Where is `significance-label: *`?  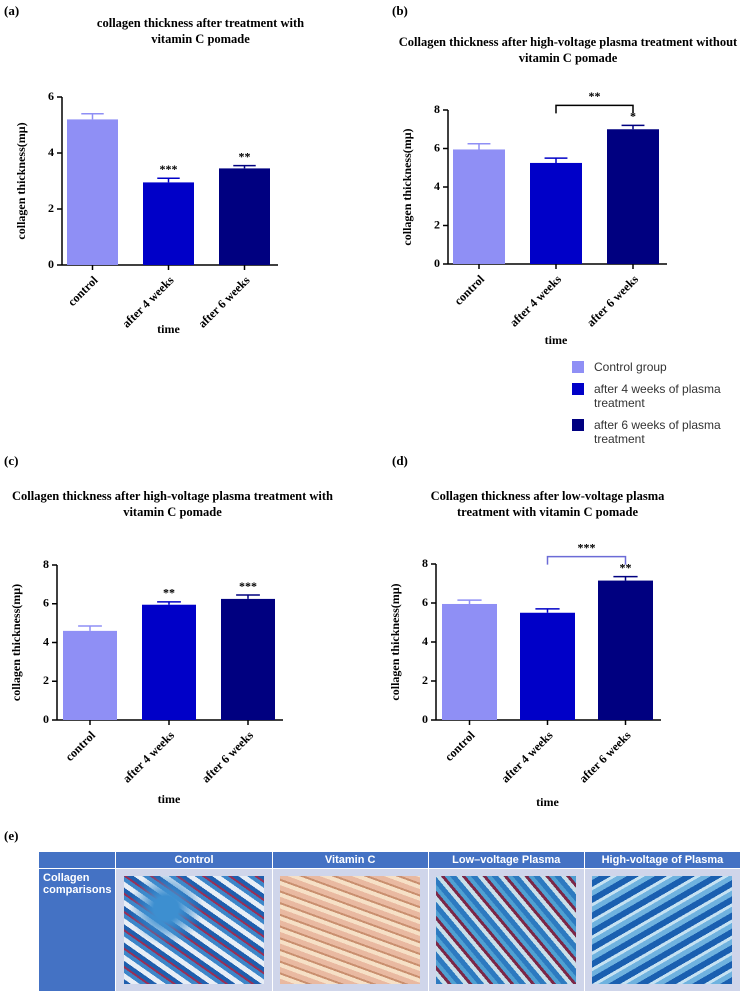 significance-label: * is located at coordinates (633, 116).